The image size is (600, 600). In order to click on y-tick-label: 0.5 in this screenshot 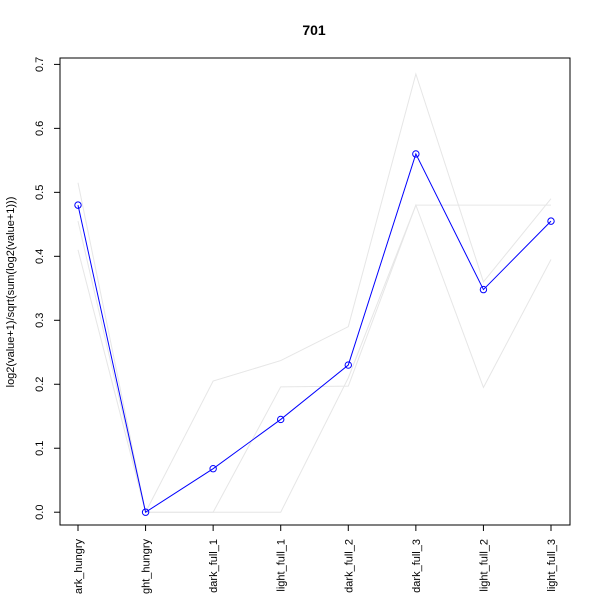, I will do `click(40, 192)`.